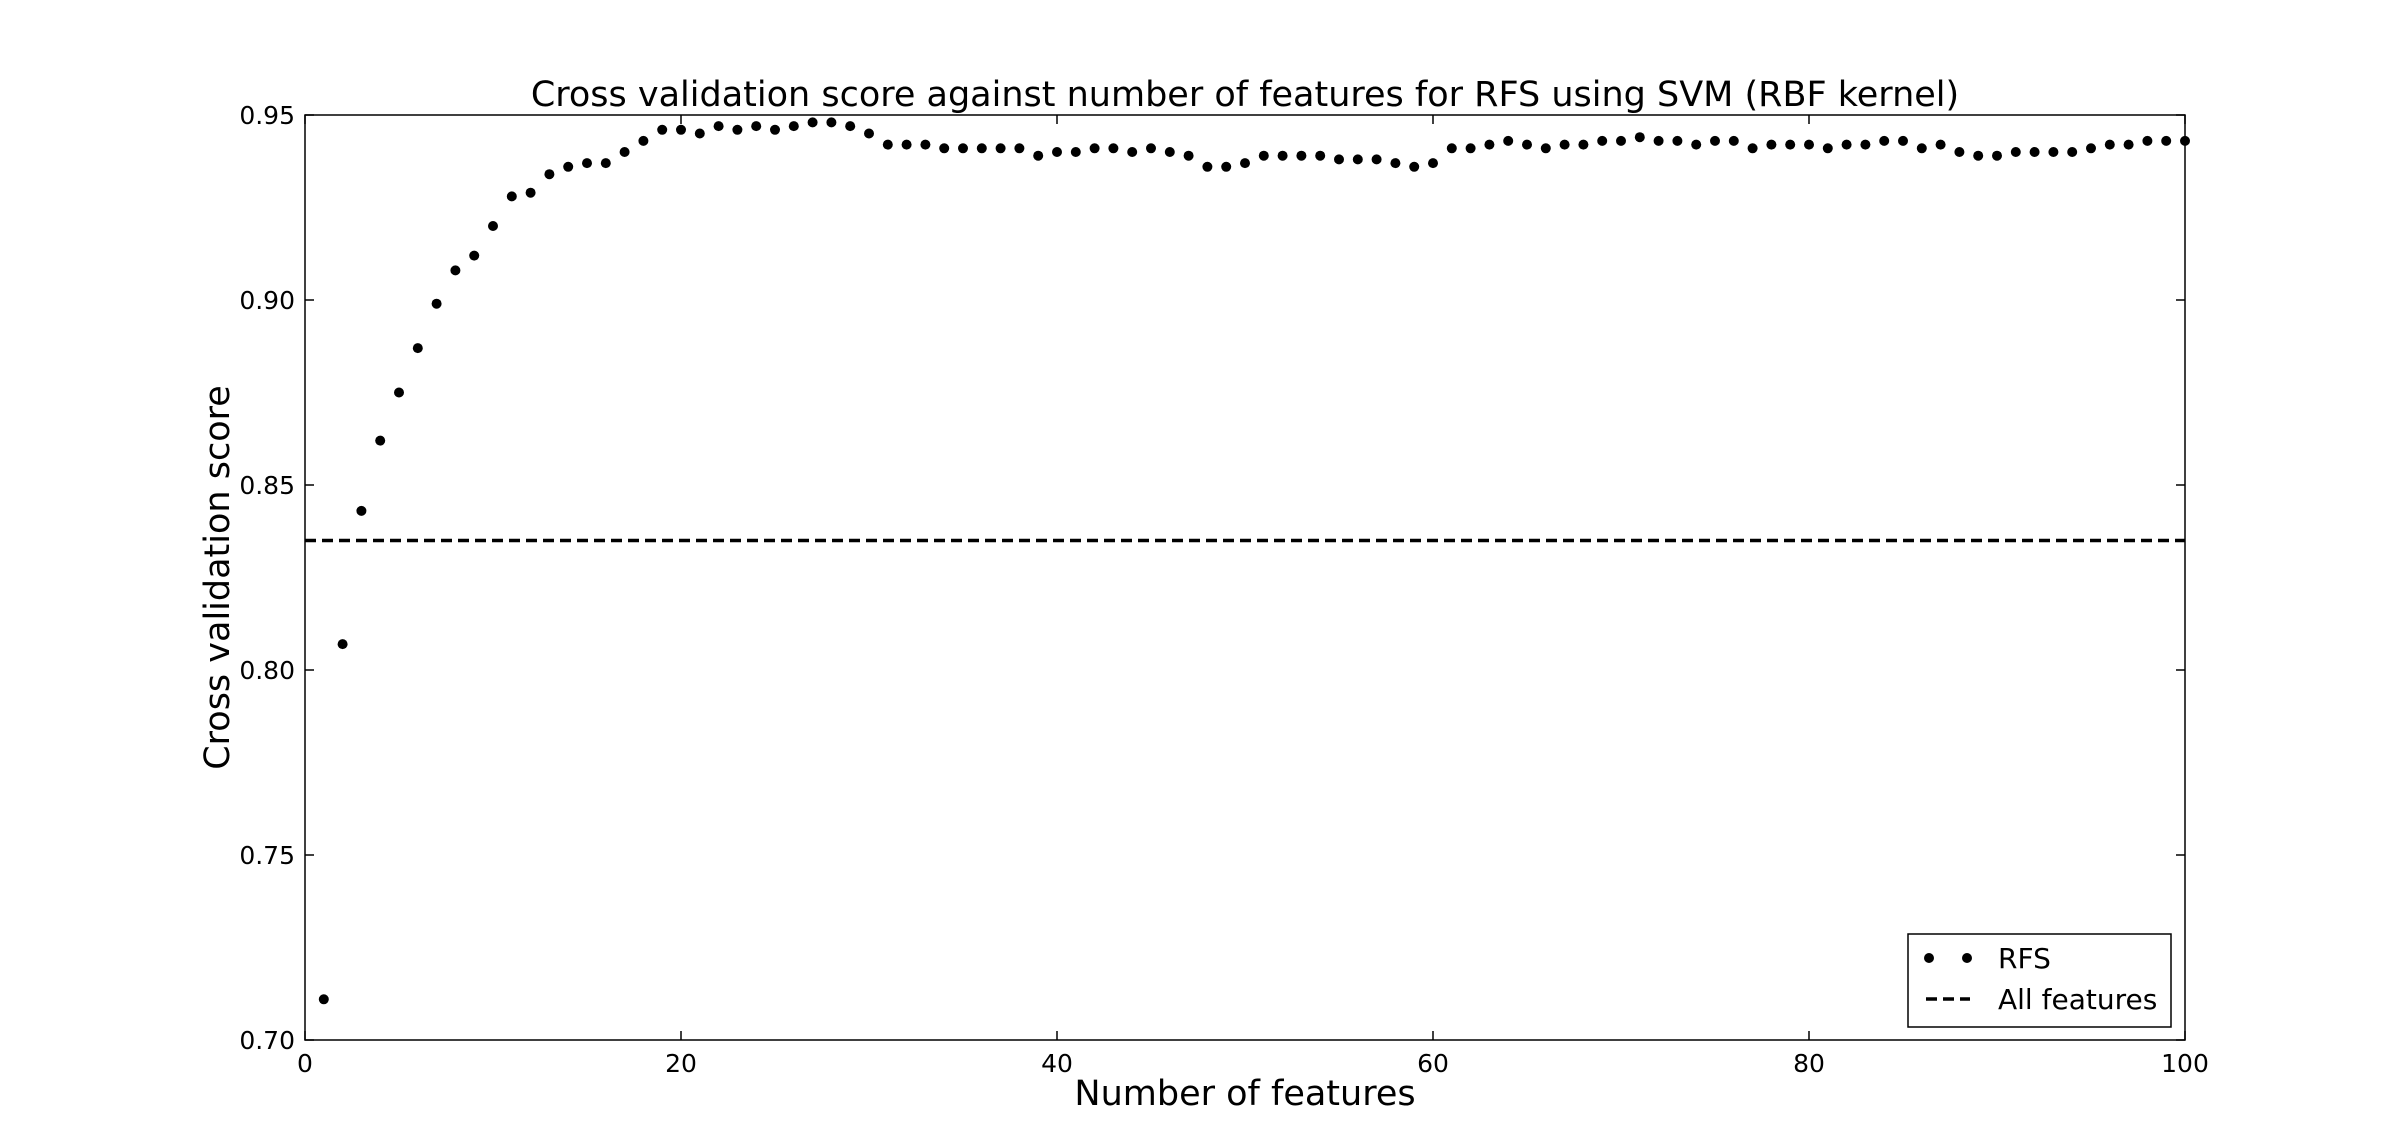 This screenshot has height=1143, width=2400. I want to click on y-tick-label: 0.90, so click(267, 300).